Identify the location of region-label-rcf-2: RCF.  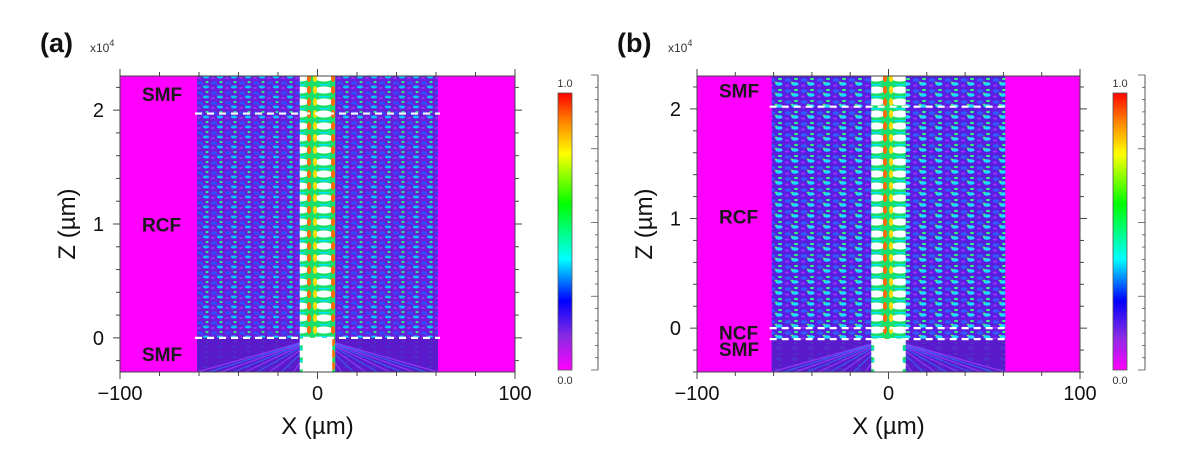
(738, 217).